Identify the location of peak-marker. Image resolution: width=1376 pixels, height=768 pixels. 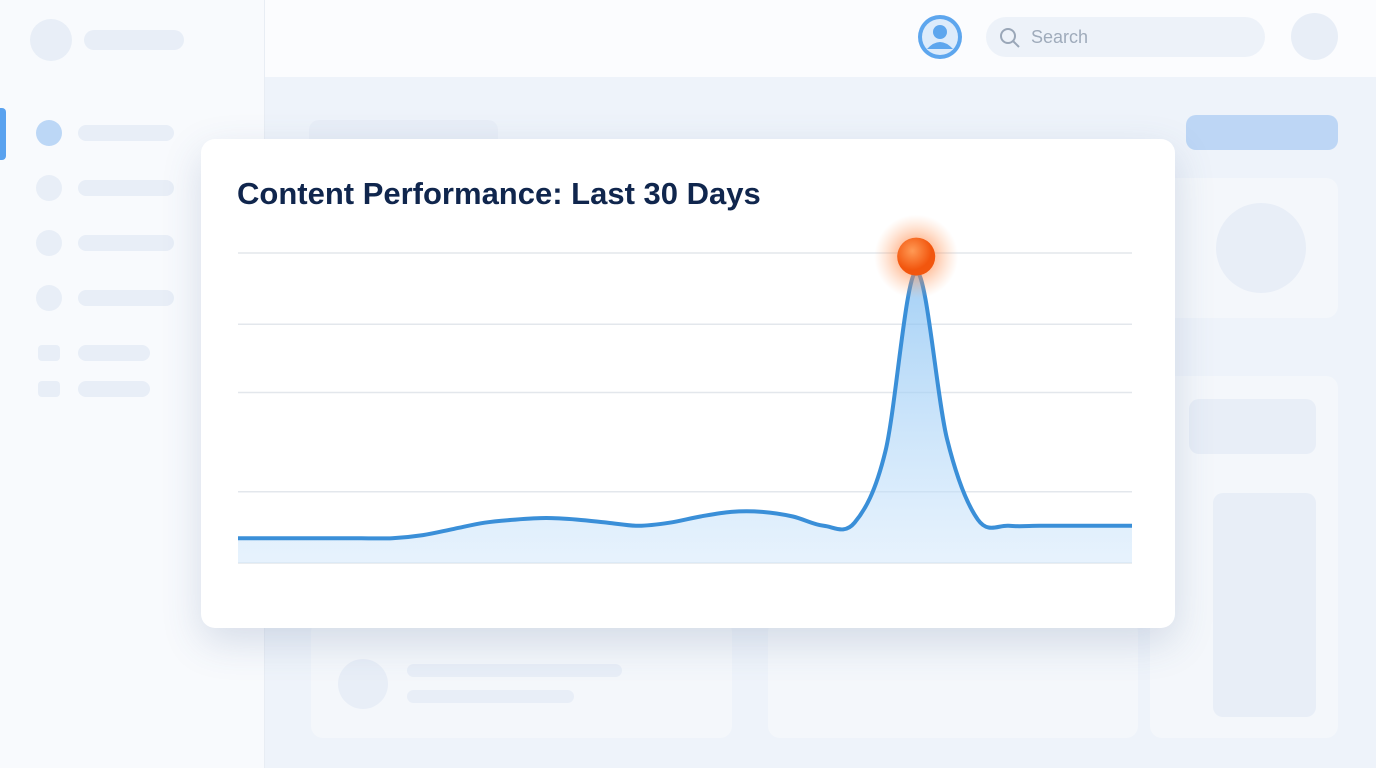
(916, 256).